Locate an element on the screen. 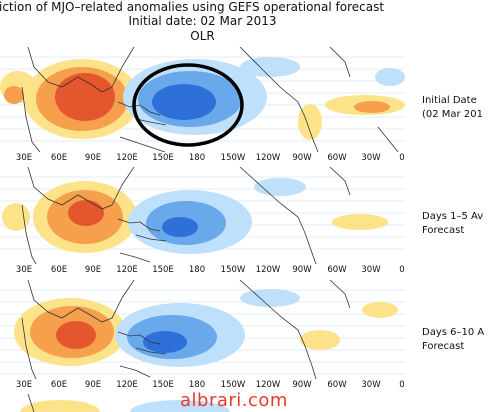 The width and height of the screenshot is (491, 412). olr-map-partial is located at coordinates (202, 403).